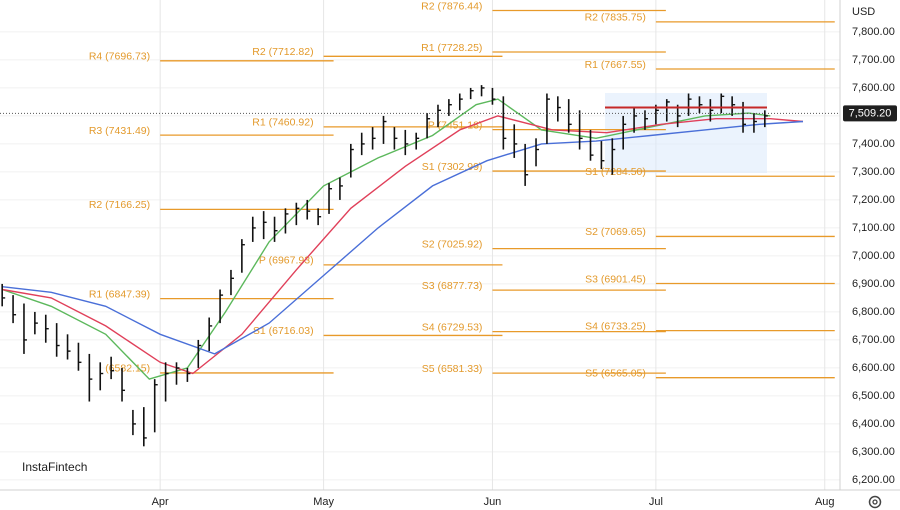 The height and width of the screenshot is (510, 900). I want to click on pivot-label: R2 (7166.25), so click(119, 205).